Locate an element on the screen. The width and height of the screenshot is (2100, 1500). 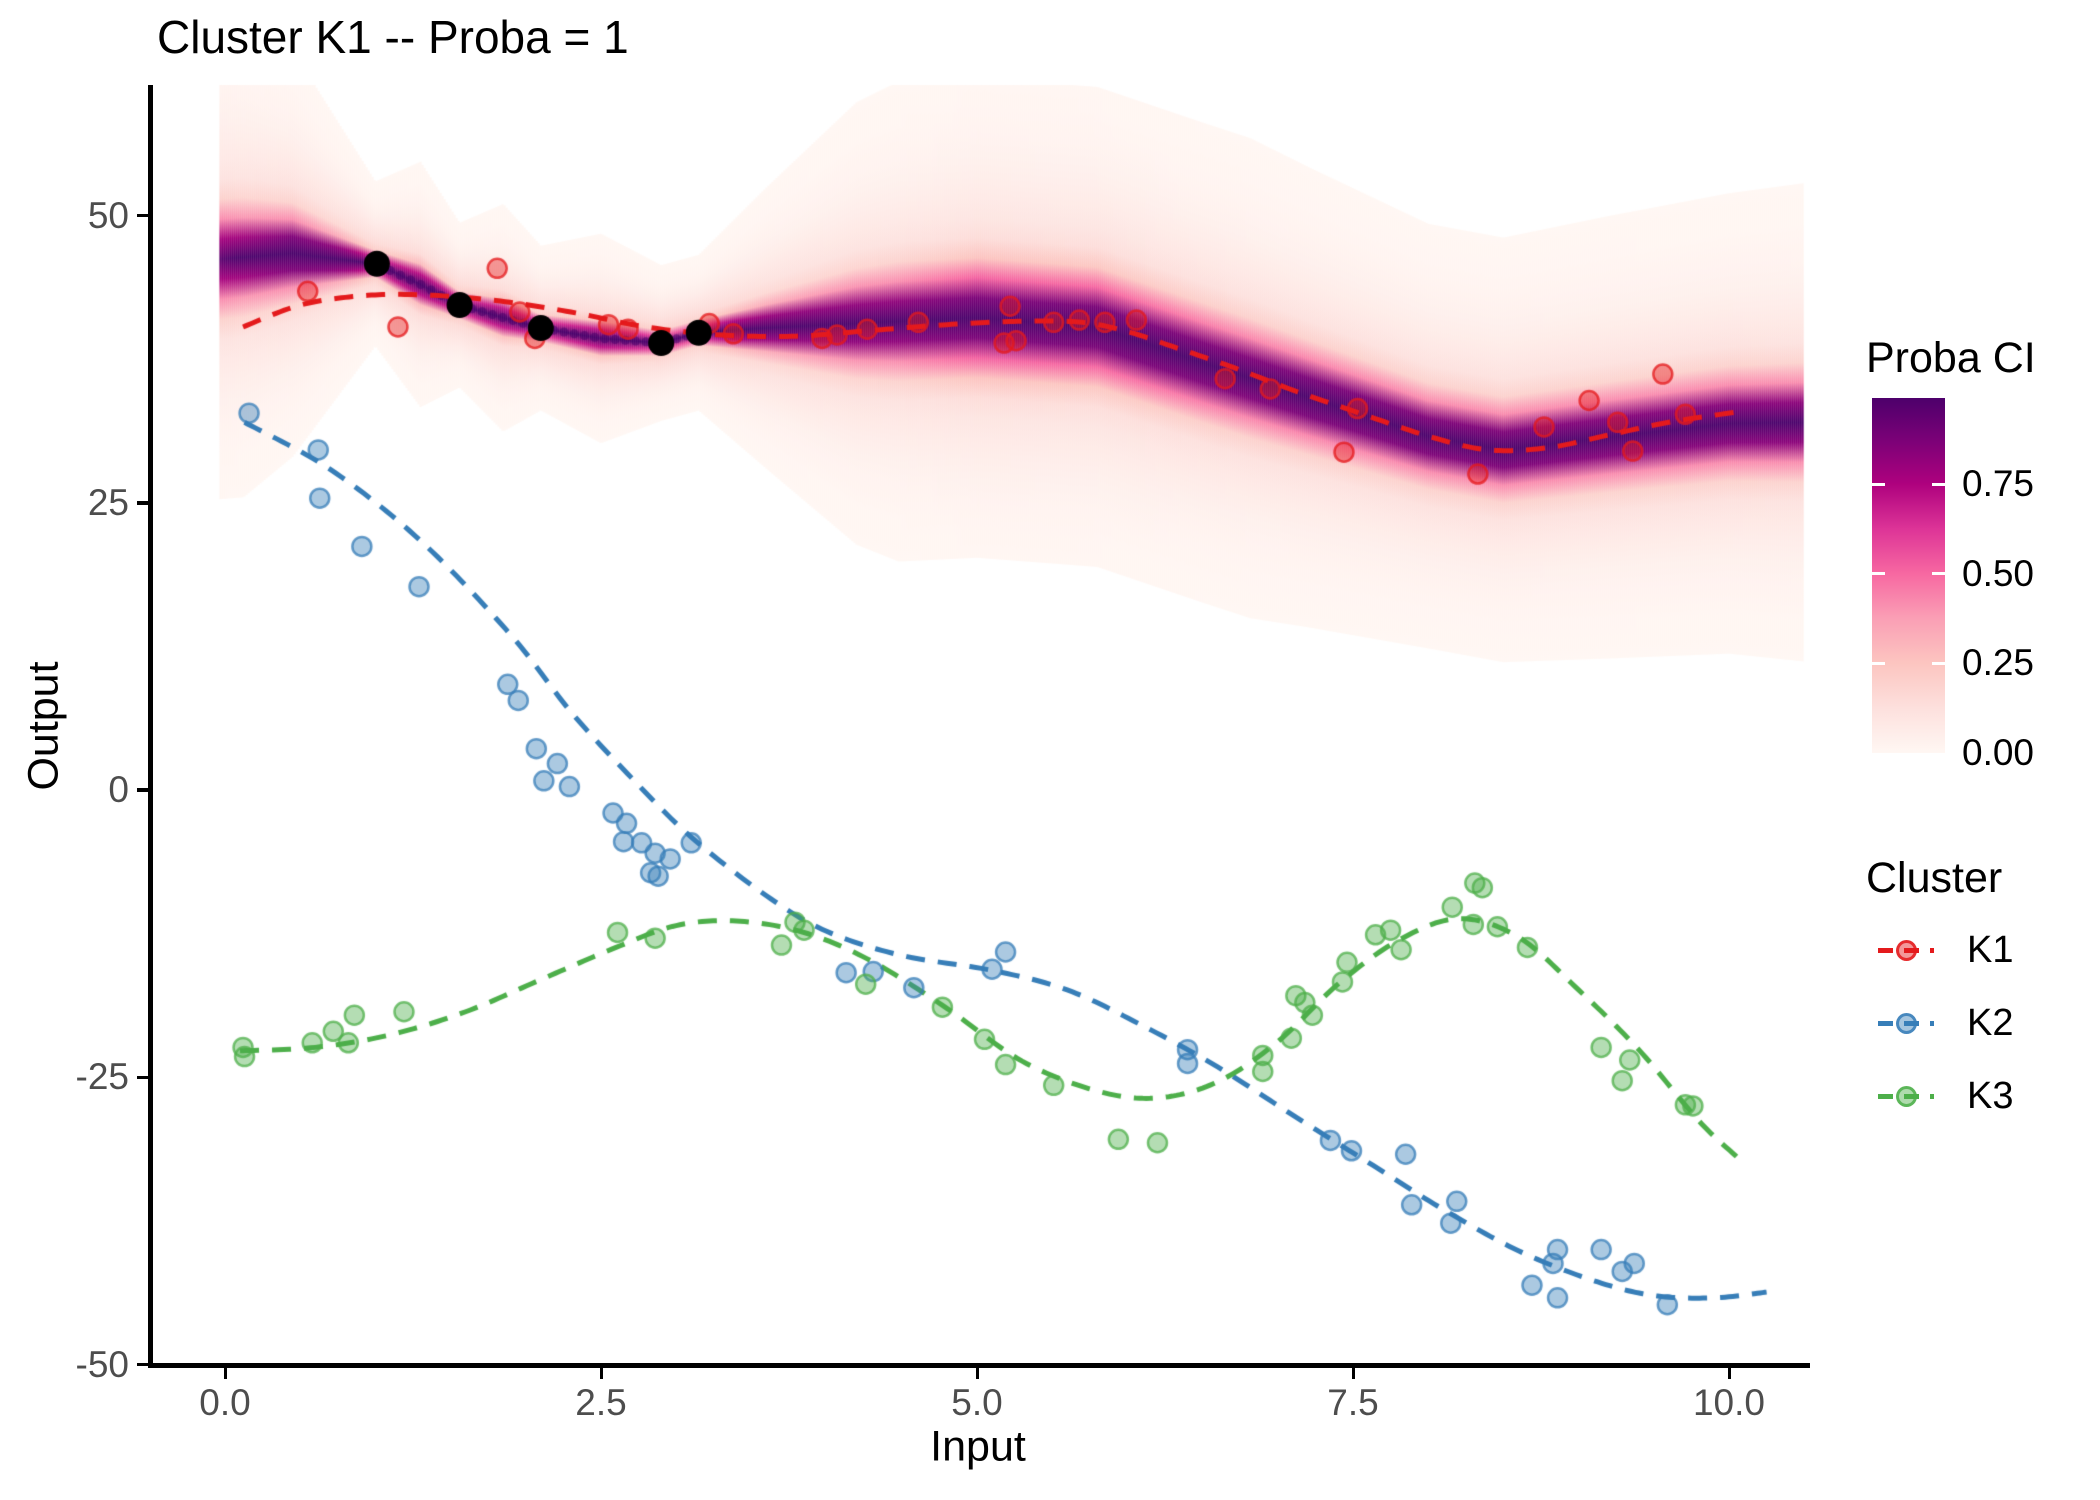
x-tick-label: 10.0 is located at coordinates (1728, 1402).